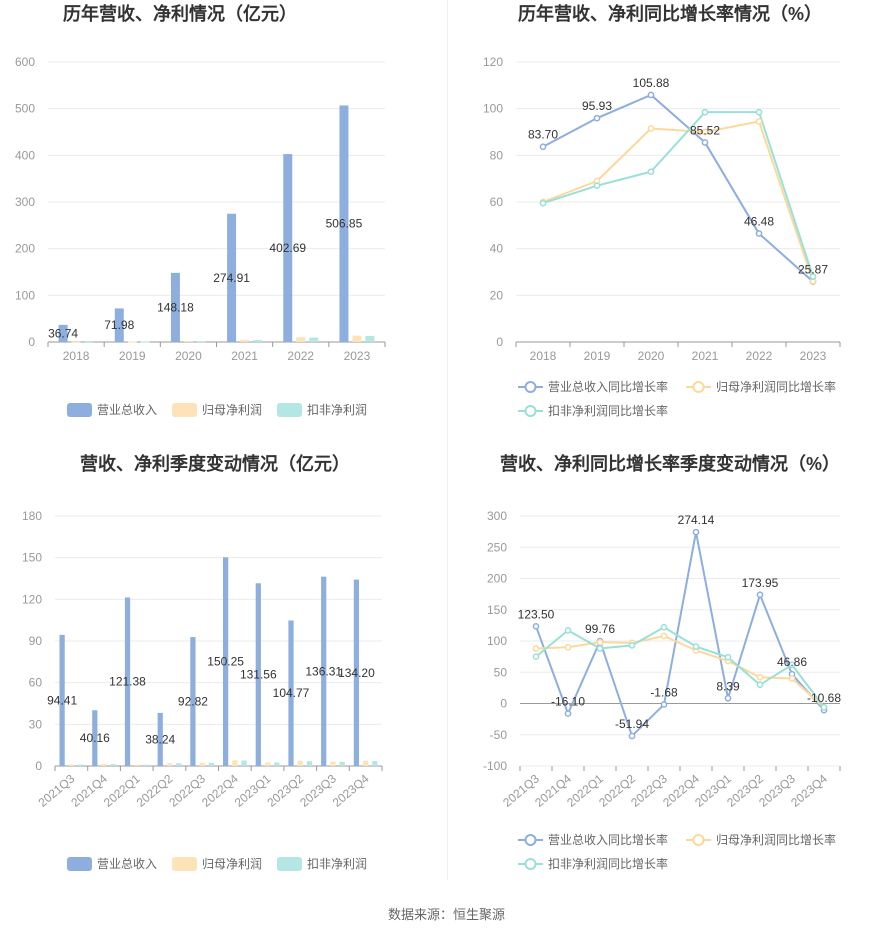  Describe the element at coordinates (600, 629) in the screenshot. I see `quarterly-growth-data-label: 99.76` at that location.